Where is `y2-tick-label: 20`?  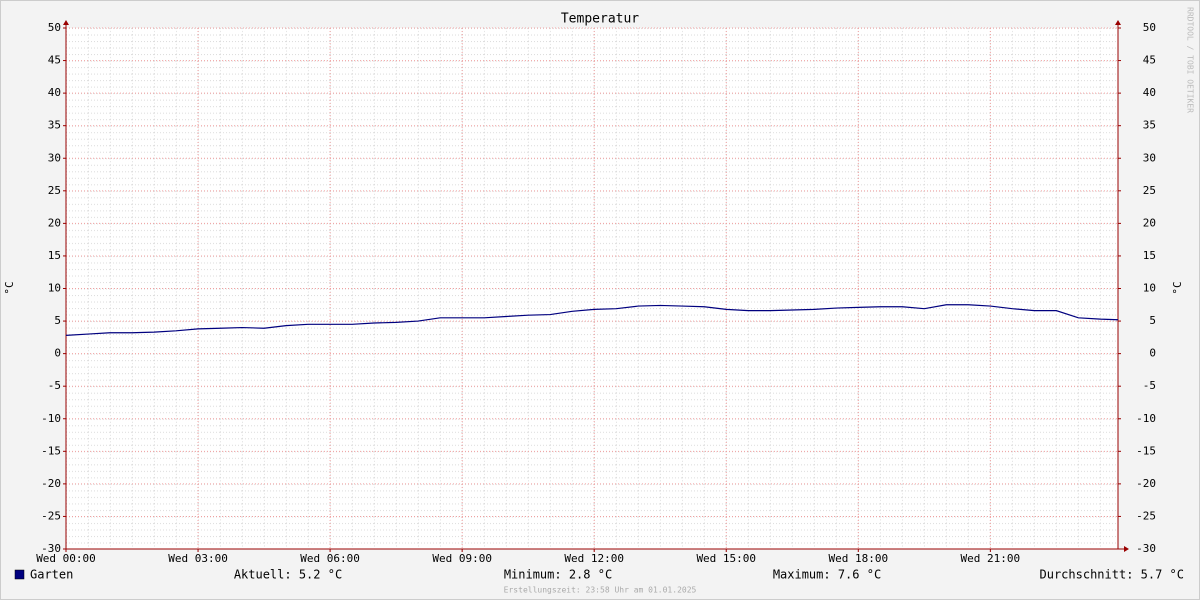
y2-tick-label: 20 is located at coordinates (1149, 222).